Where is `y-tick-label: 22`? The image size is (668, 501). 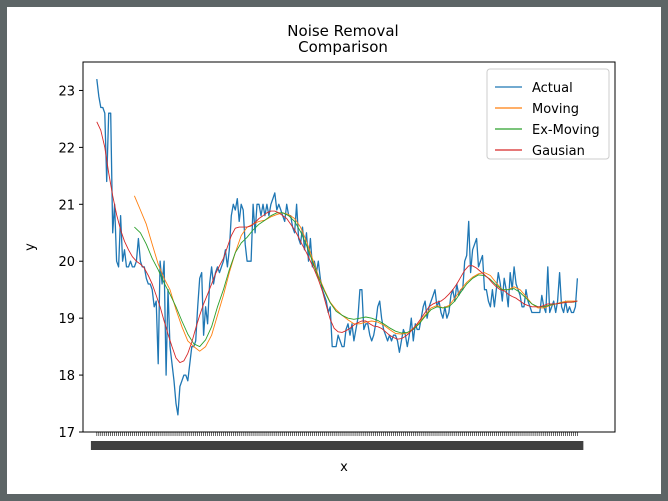
y-tick-label: 22 is located at coordinates (66, 148).